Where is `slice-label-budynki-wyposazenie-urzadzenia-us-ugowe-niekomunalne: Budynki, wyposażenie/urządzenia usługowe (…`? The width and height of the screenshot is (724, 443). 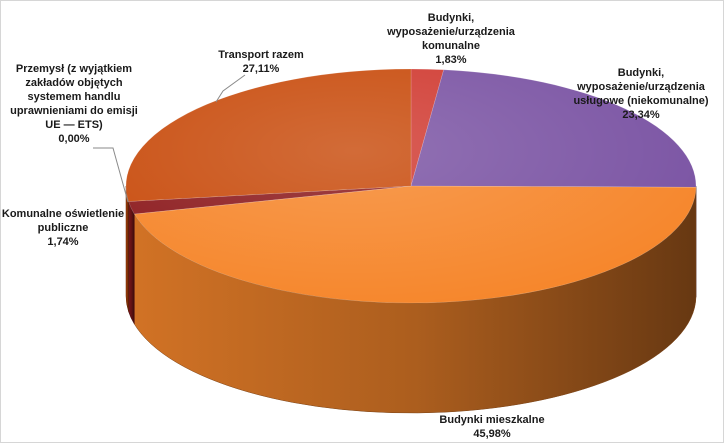 slice-label-budynki-wyposazenie-urzadzenia-us-ugowe-niekomunalne: Budynki, wyposażenie/urządzenia usługowe (… is located at coordinates (640, 94).